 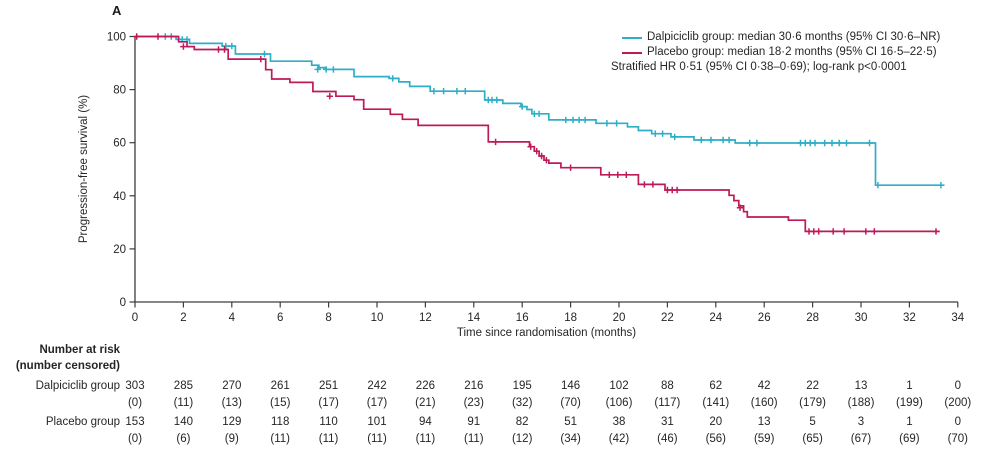 I want to click on x-tick-label: 20, so click(x=619, y=318).